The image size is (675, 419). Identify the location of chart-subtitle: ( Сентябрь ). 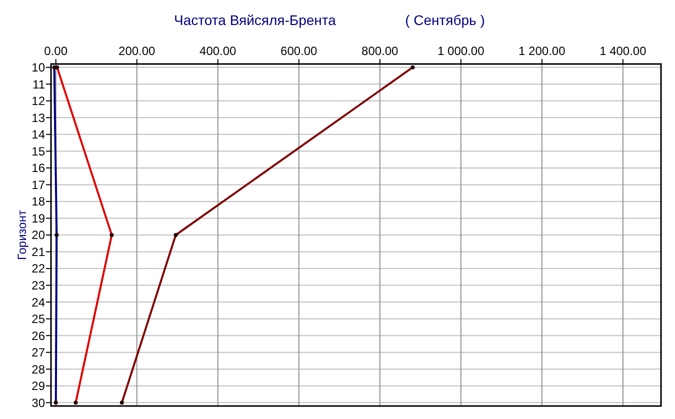
(445, 20).